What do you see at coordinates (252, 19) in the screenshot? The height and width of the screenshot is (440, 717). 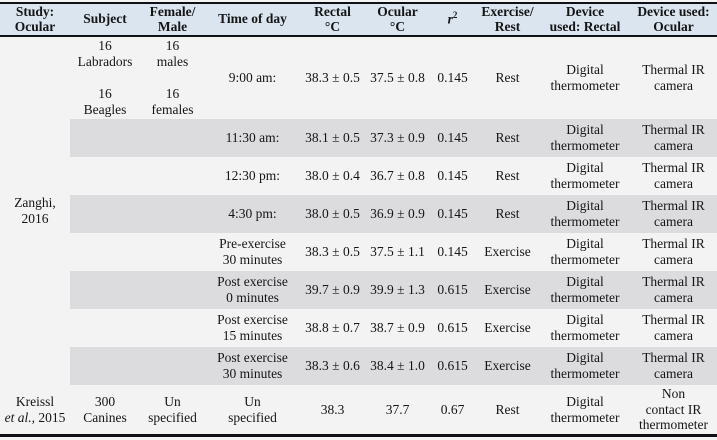 I see `col-header-time-of-day: Time of day` at bounding box center [252, 19].